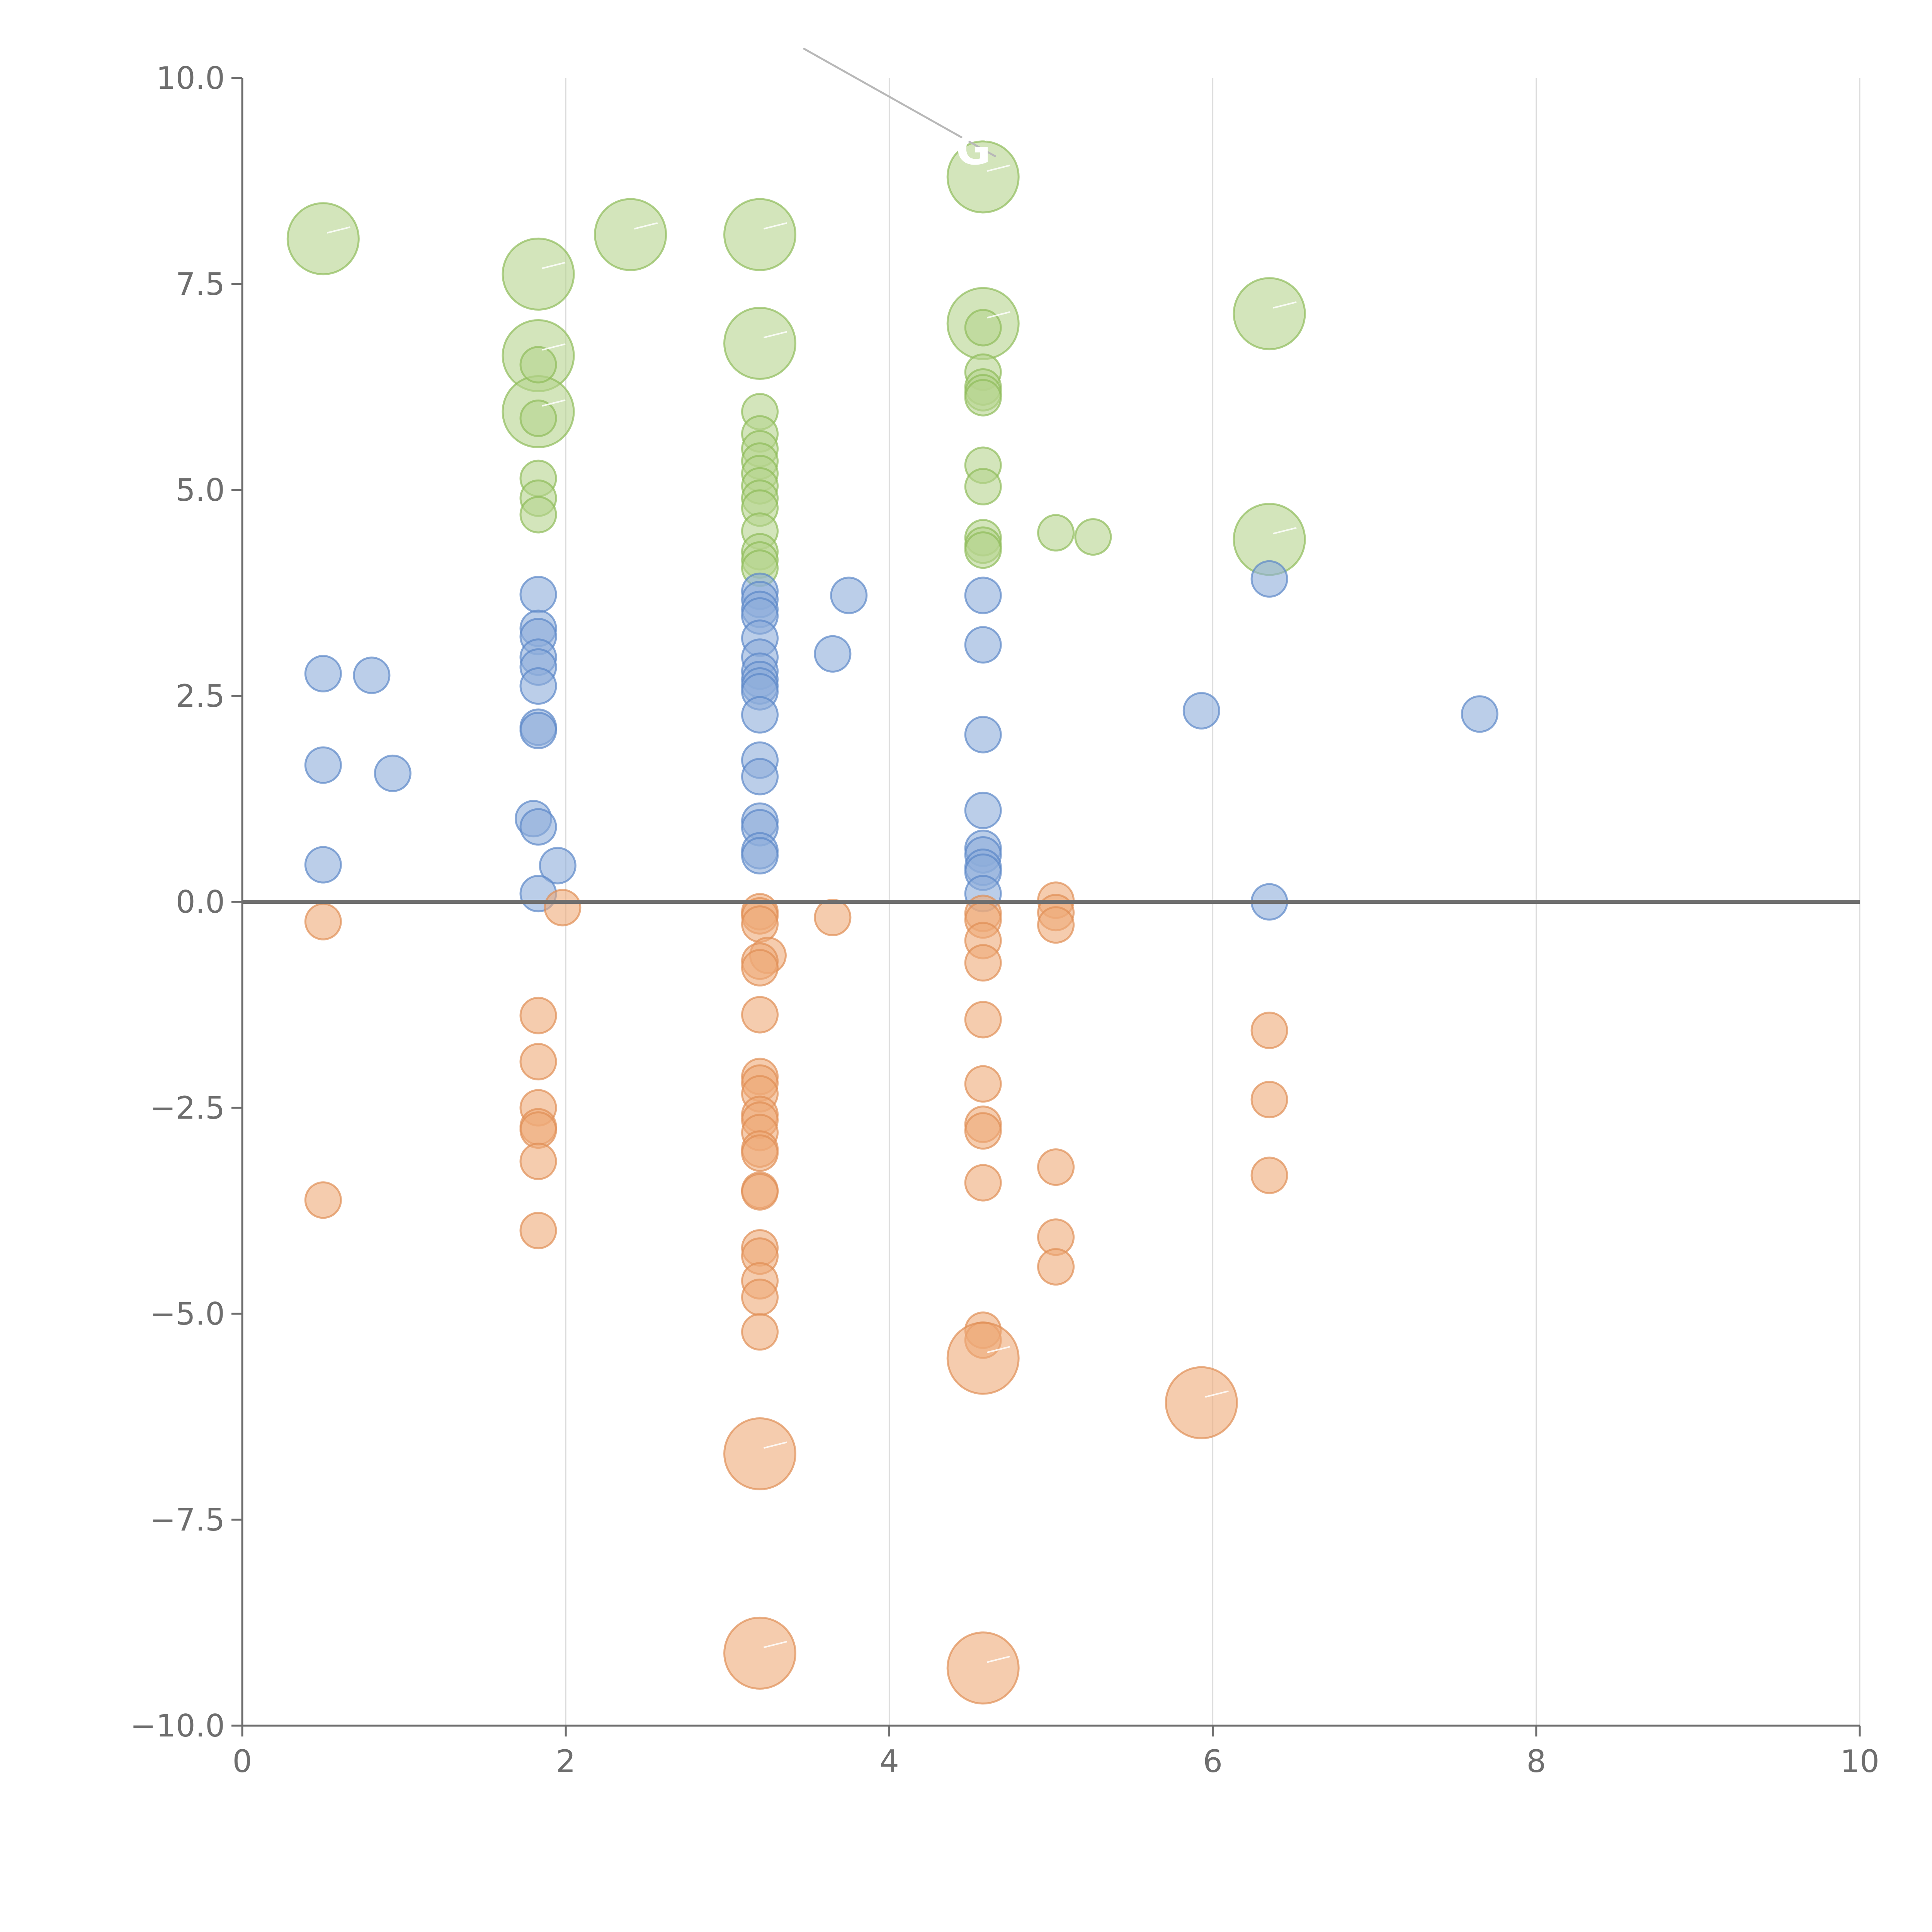 The image size is (1932, 1932). Describe the element at coordinates (1859, 1761) in the screenshot. I see `x-tick-label-5: 10` at that location.